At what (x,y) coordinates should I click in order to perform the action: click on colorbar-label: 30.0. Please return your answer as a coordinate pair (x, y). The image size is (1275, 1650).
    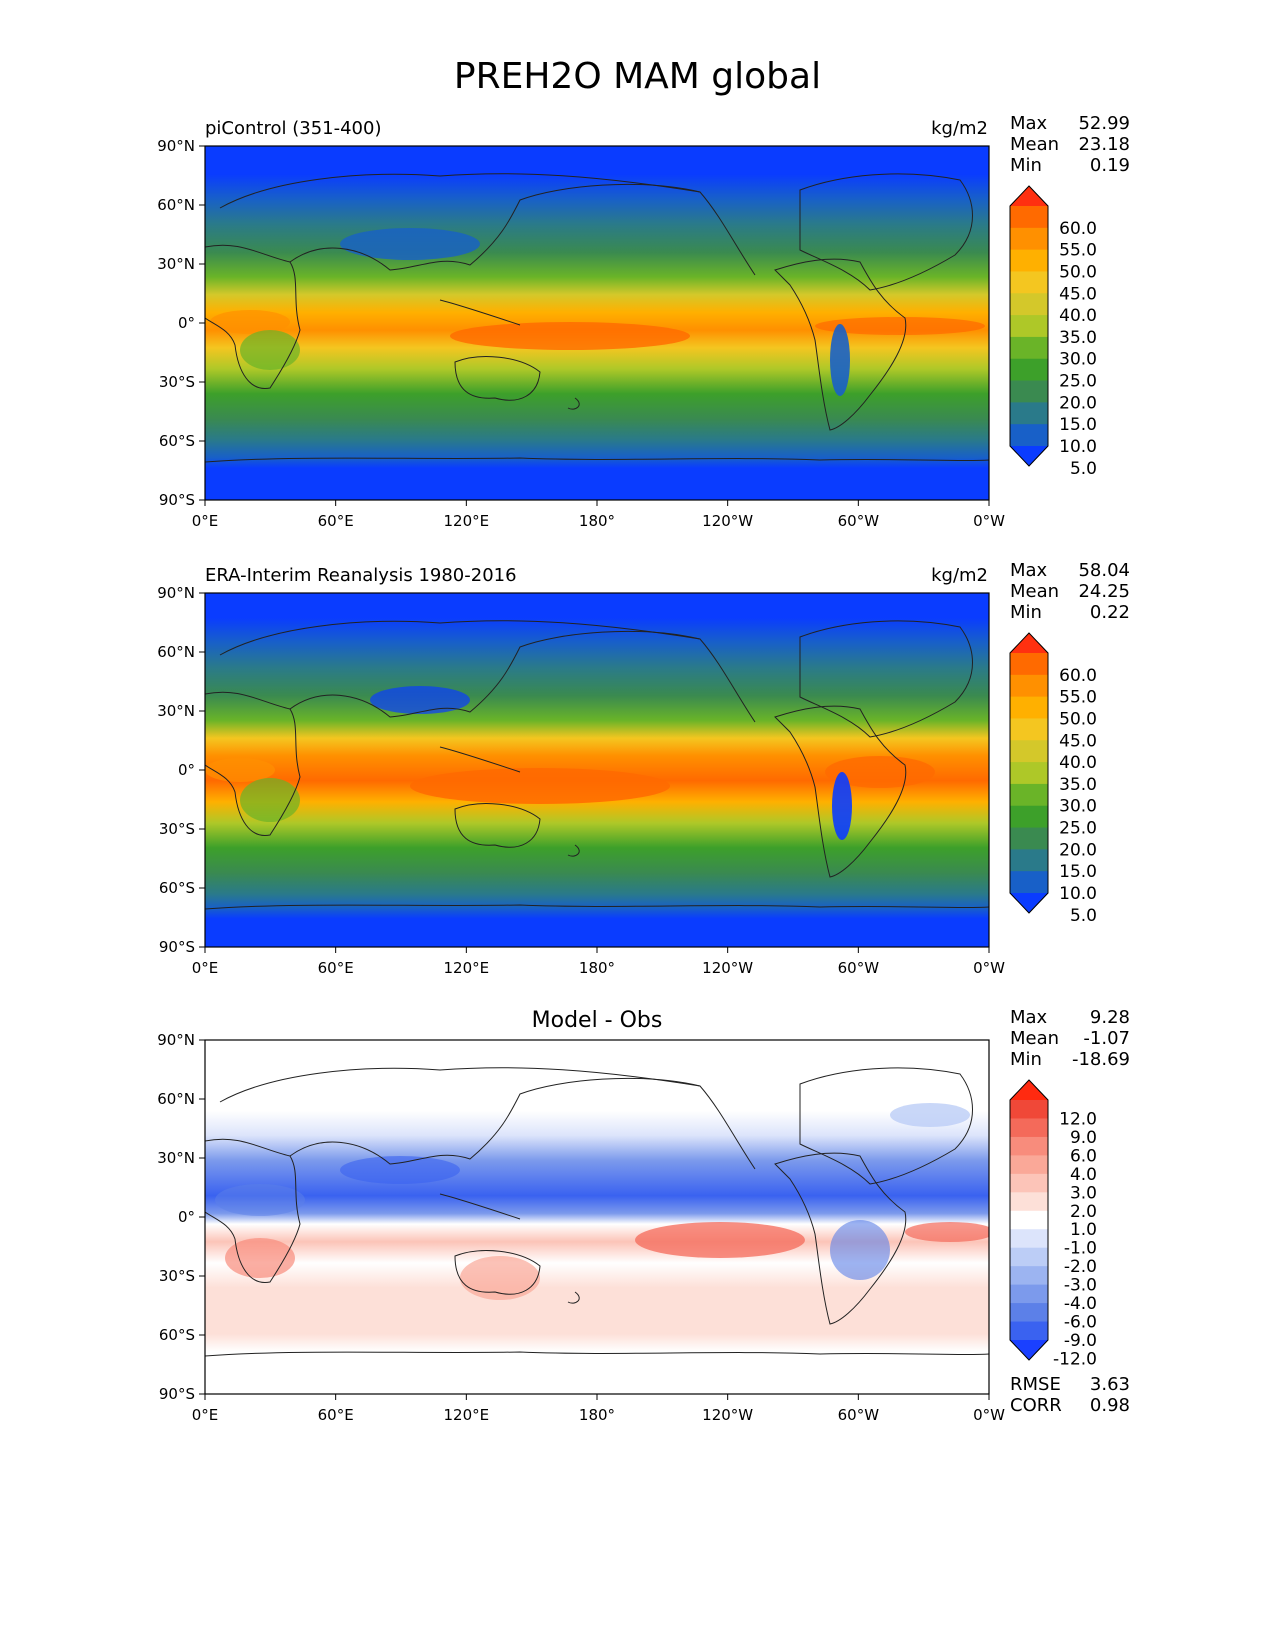
    Looking at the image, I should click on (1078, 360).